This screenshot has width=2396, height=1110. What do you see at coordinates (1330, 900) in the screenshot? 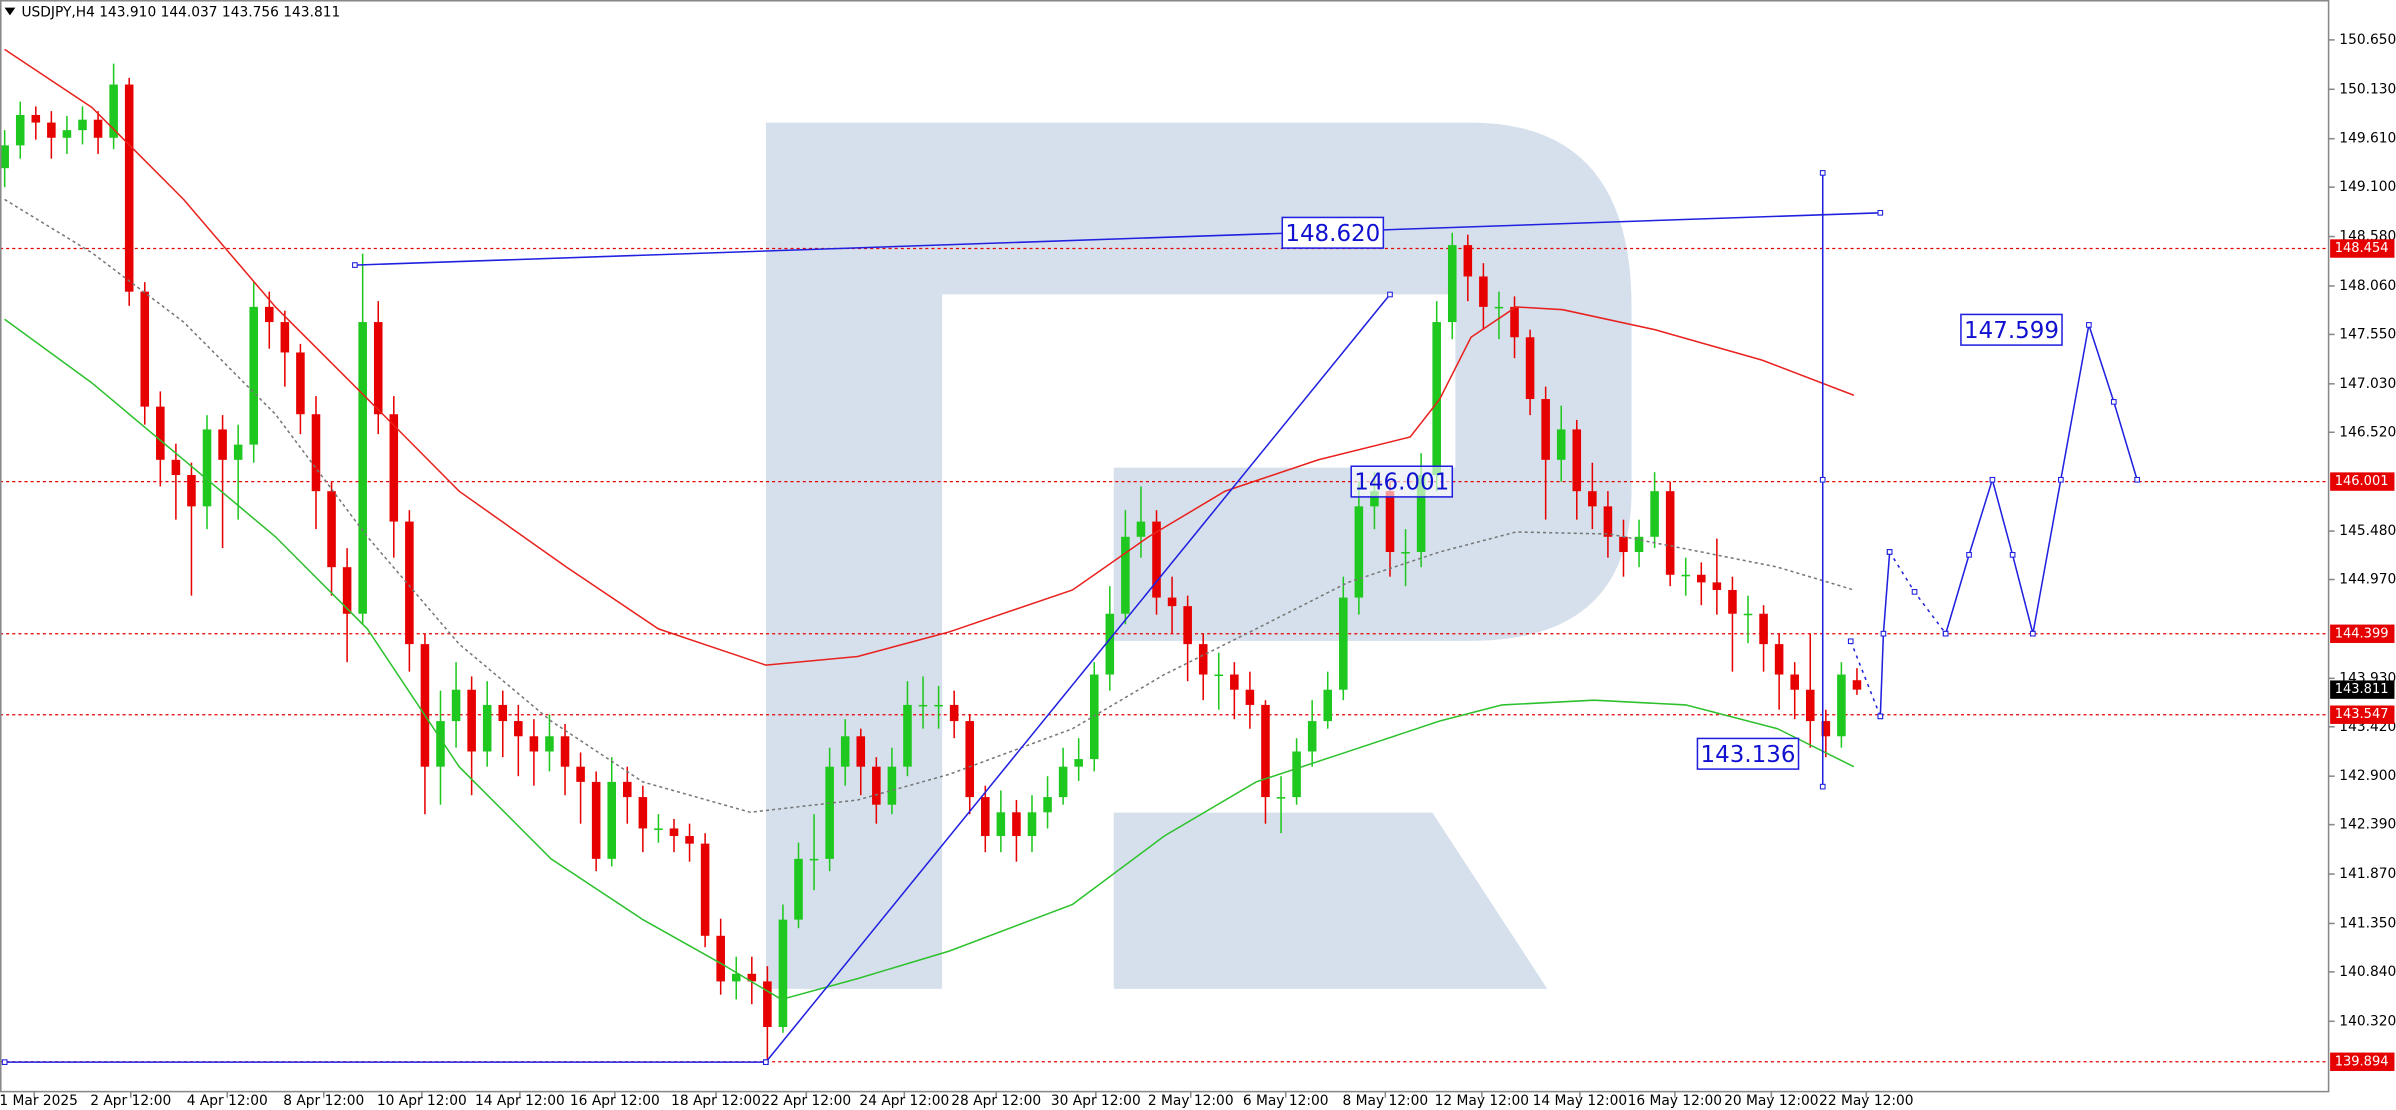
I see `watermark-leg` at bounding box center [1330, 900].